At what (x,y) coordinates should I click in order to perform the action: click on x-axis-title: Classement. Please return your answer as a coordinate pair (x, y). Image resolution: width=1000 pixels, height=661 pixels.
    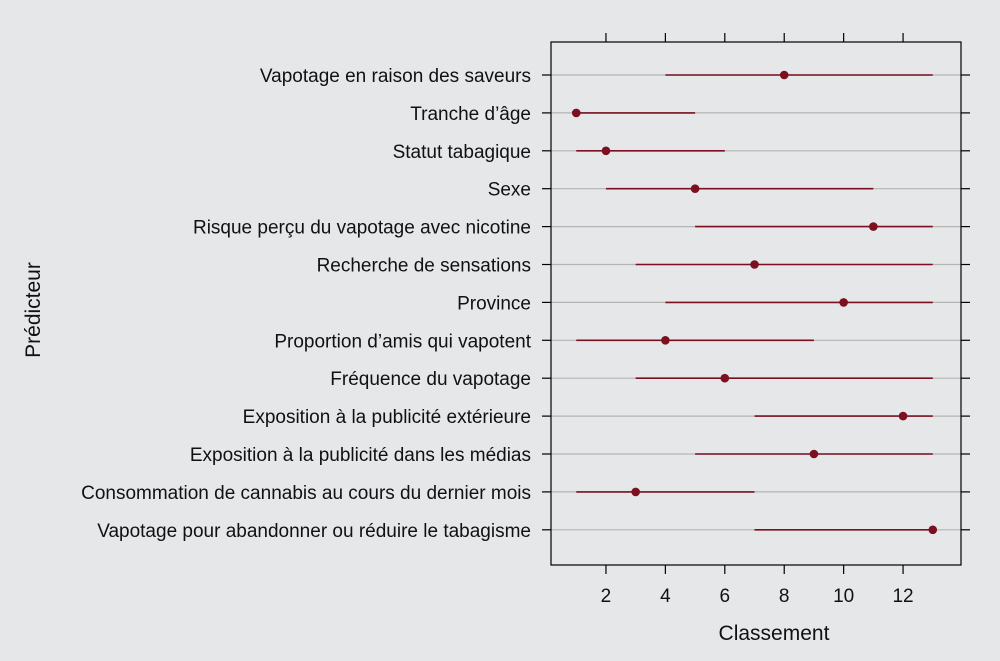
    Looking at the image, I should click on (774, 633).